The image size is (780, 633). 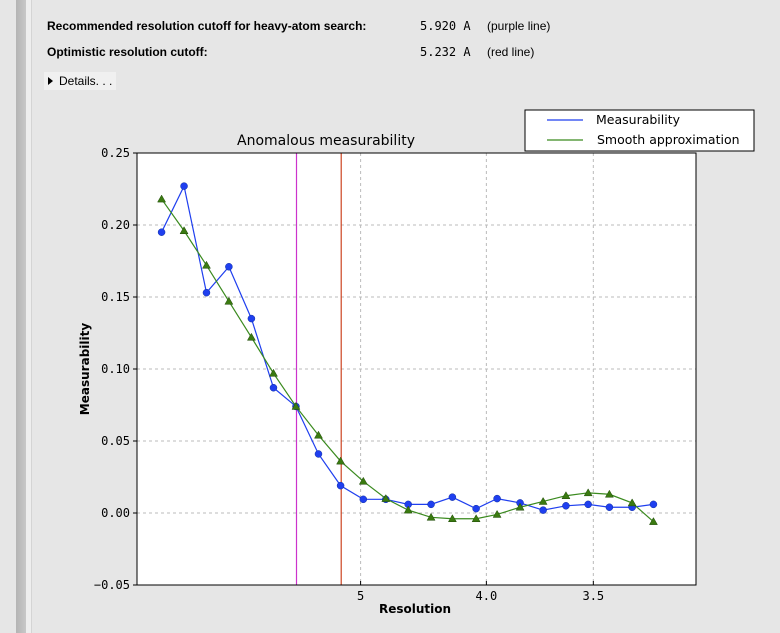 What do you see at coordinates (445, 26) in the screenshot?
I see `recommended-cutoff-value: 5.920 A` at bounding box center [445, 26].